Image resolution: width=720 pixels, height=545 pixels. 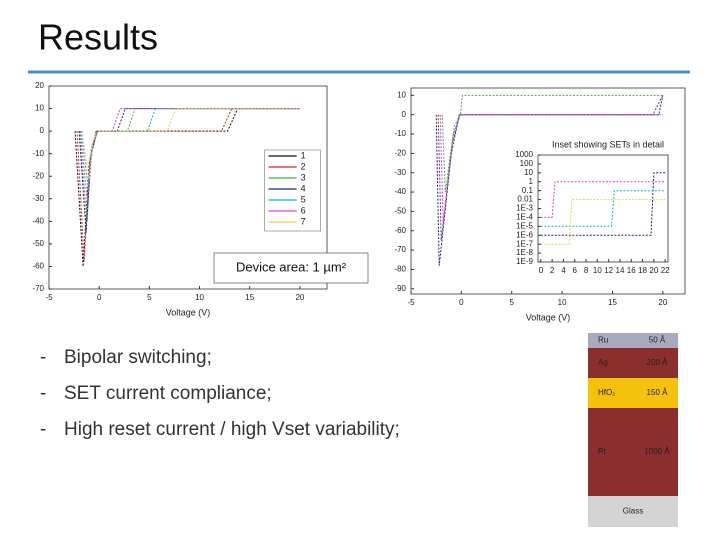 I want to click on x-tick-label: 12, so click(x=608, y=270).